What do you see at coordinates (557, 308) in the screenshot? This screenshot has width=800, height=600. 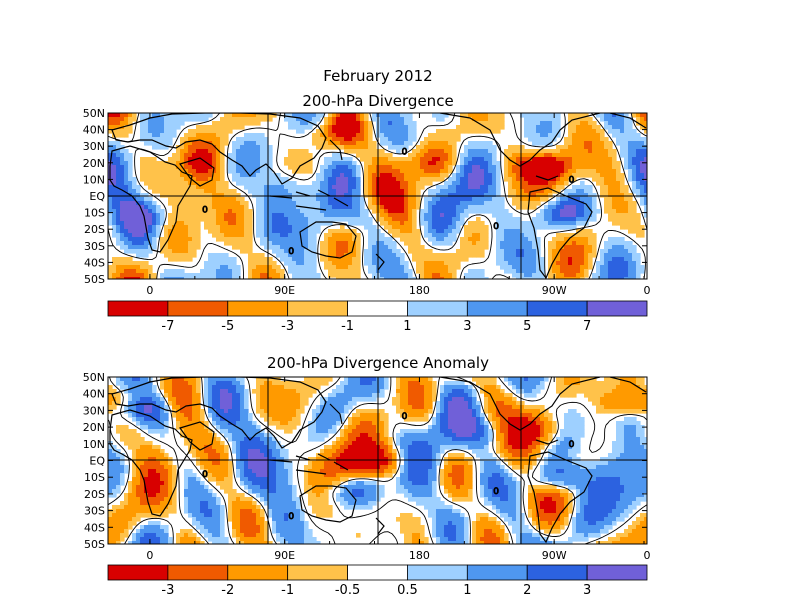 I see `colorbar-swatch` at bounding box center [557, 308].